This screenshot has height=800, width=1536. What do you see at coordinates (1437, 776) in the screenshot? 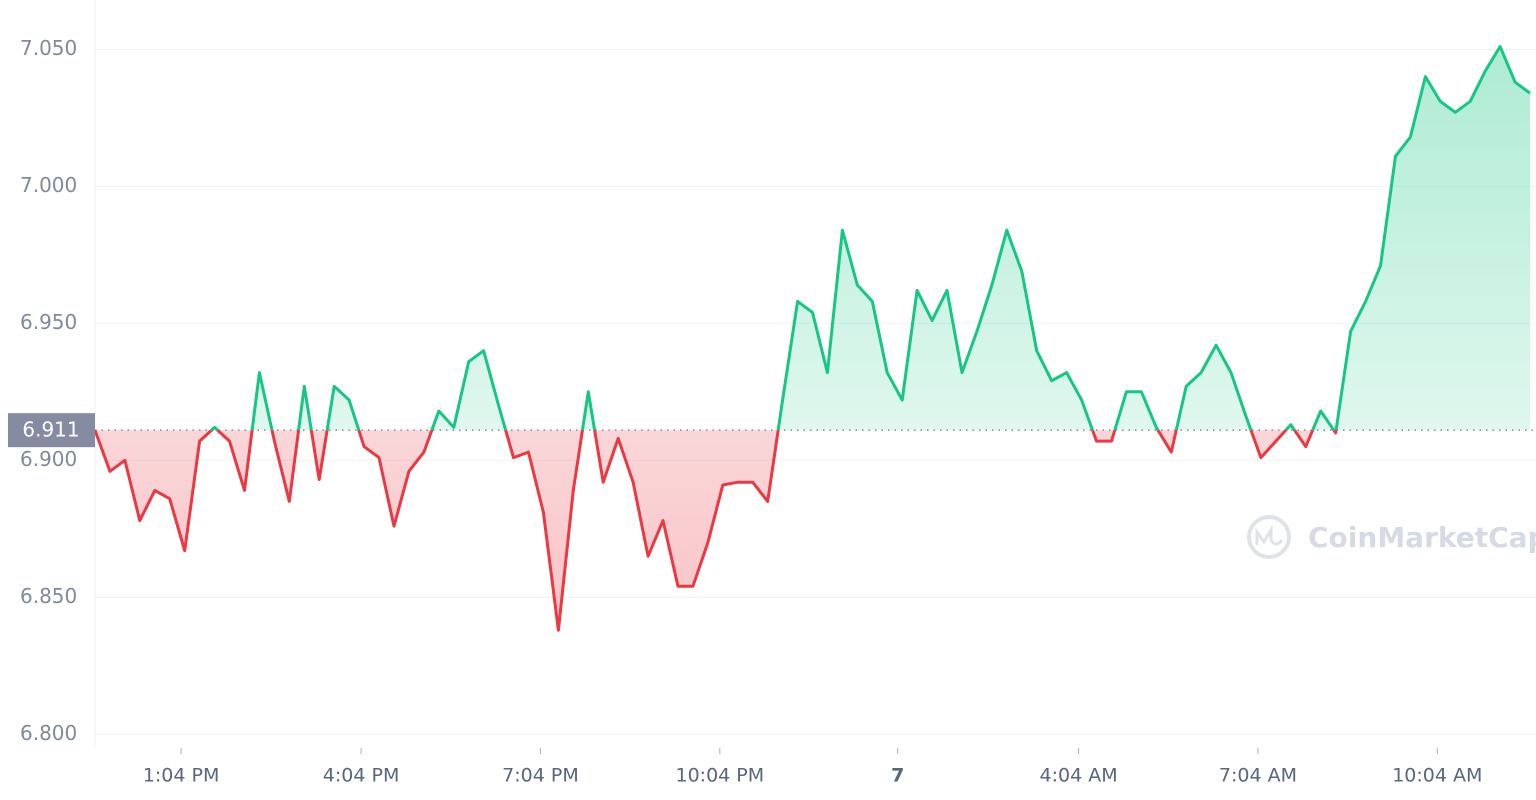
I see `x-tick-label: 10:04 AM` at bounding box center [1437, 776].